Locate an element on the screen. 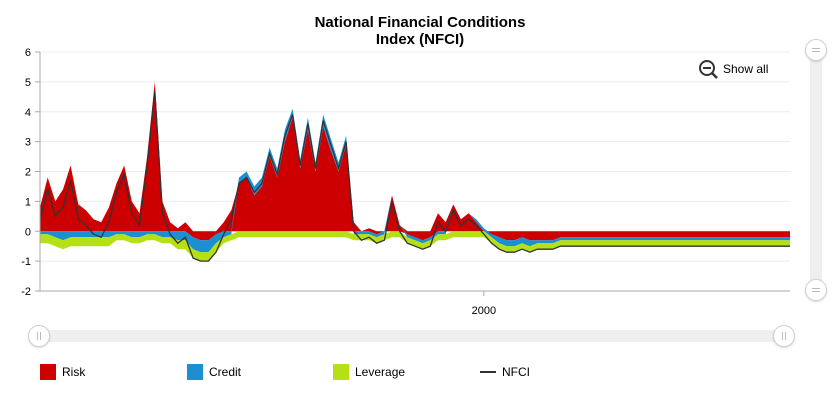  legend-label-nfci: NFCI is located at coordinates (516, 372).